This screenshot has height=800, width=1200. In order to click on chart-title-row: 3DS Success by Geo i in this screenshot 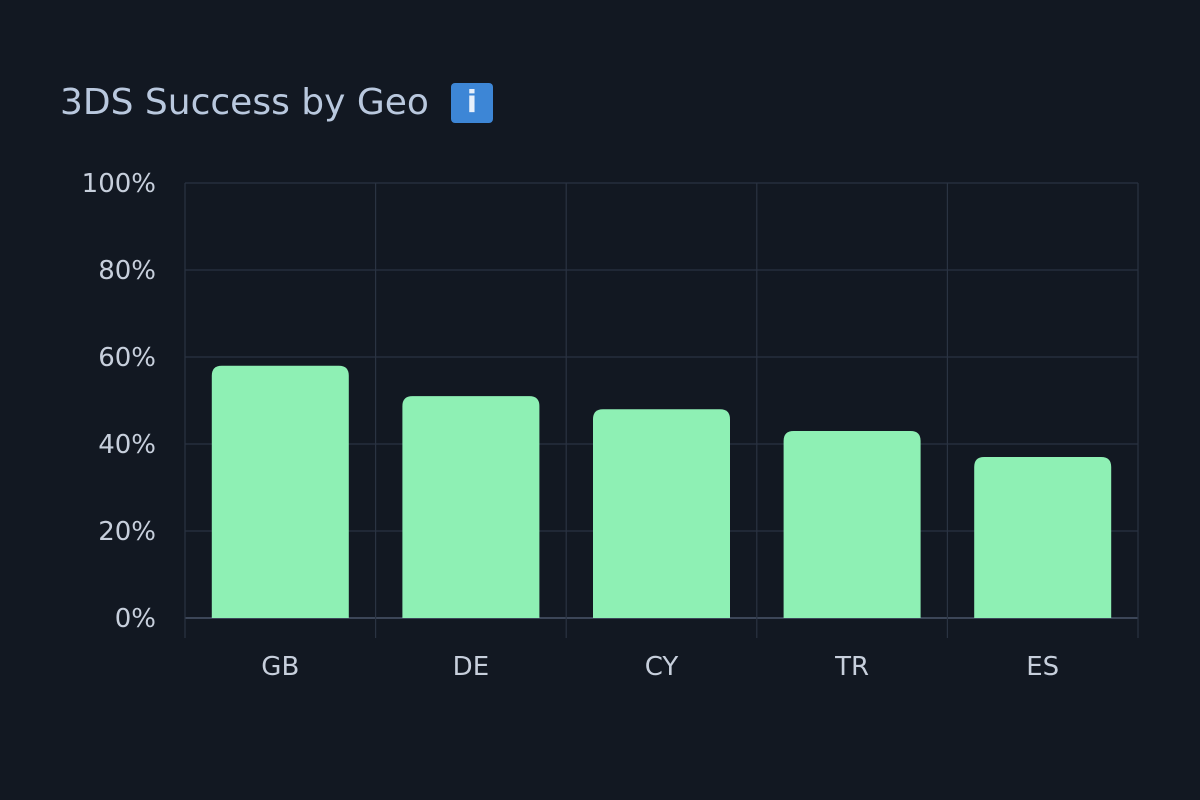, I will do `click(276, 102)`.